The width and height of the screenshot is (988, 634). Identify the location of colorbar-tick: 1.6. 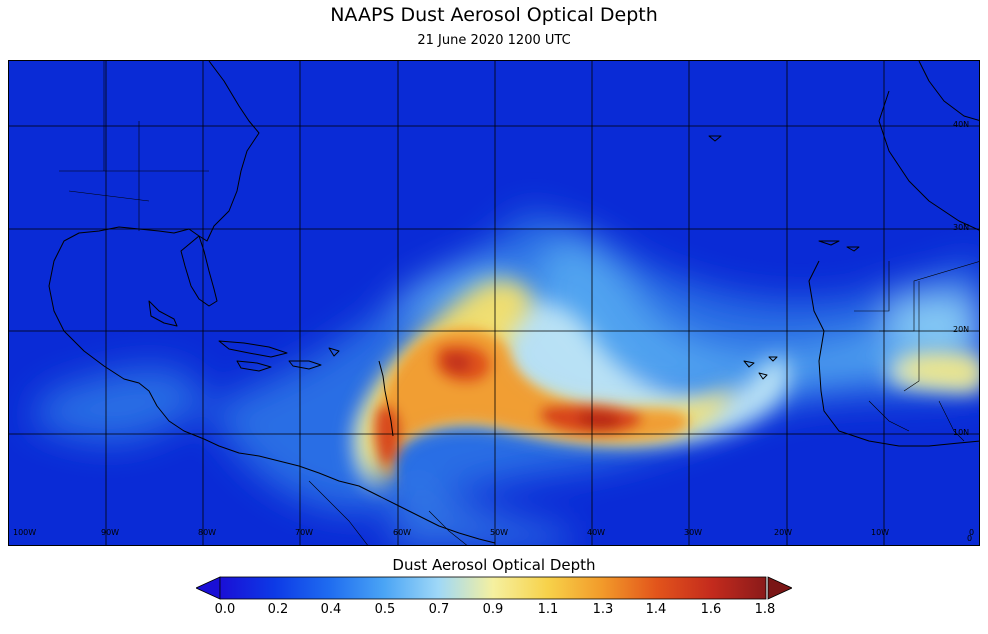
(711, 609).